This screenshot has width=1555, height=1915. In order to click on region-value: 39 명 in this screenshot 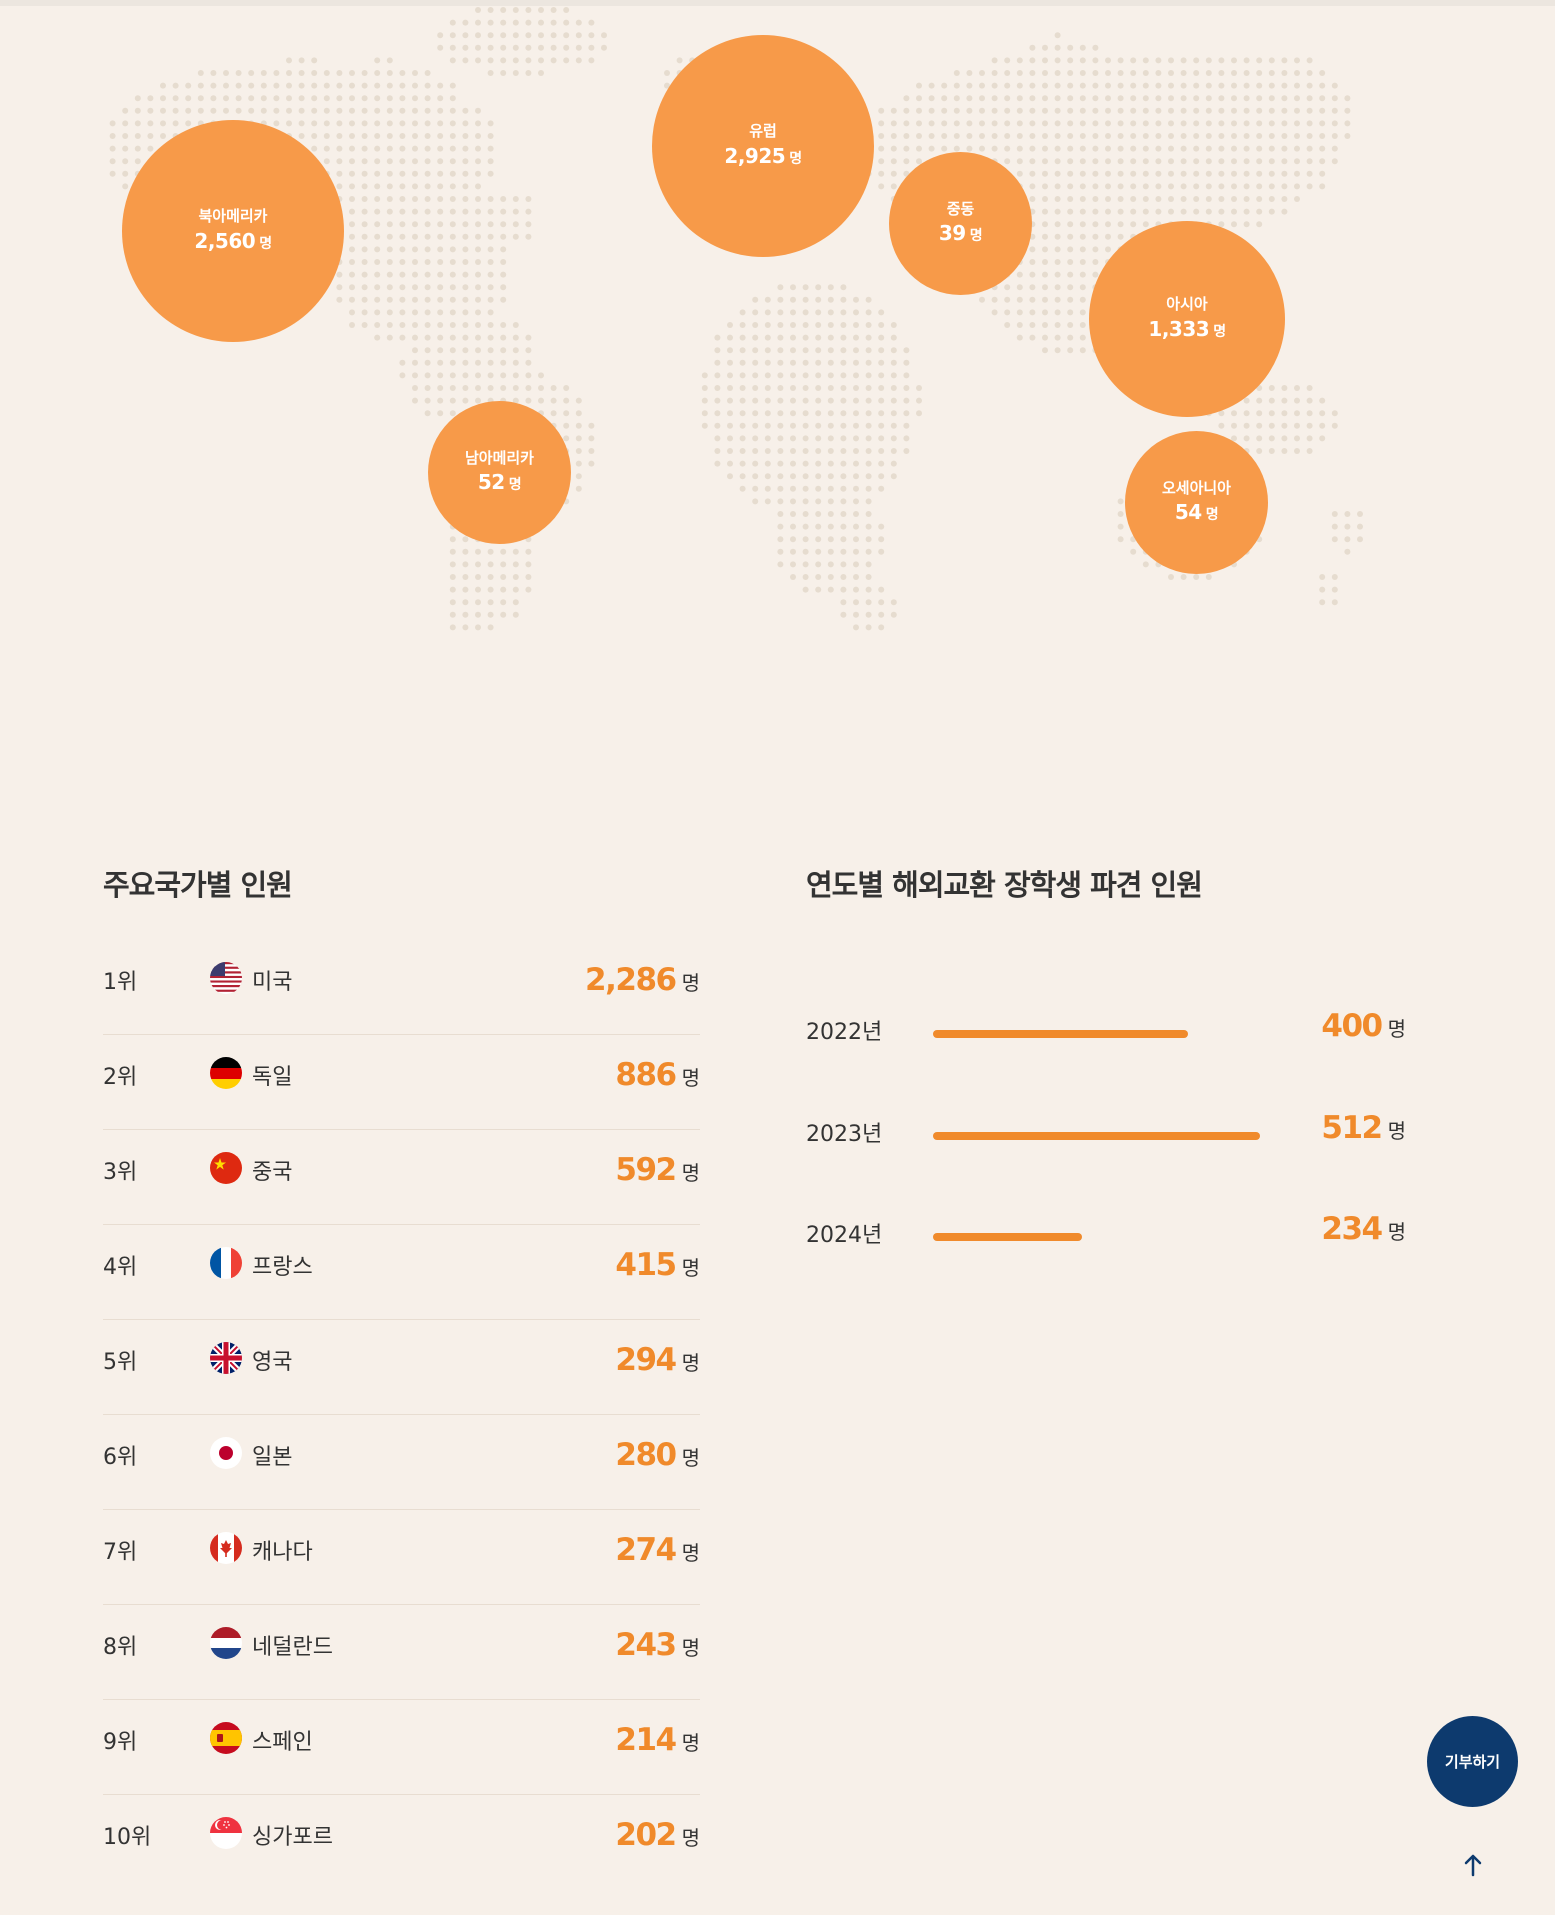, I will do `click(960, 233)`.